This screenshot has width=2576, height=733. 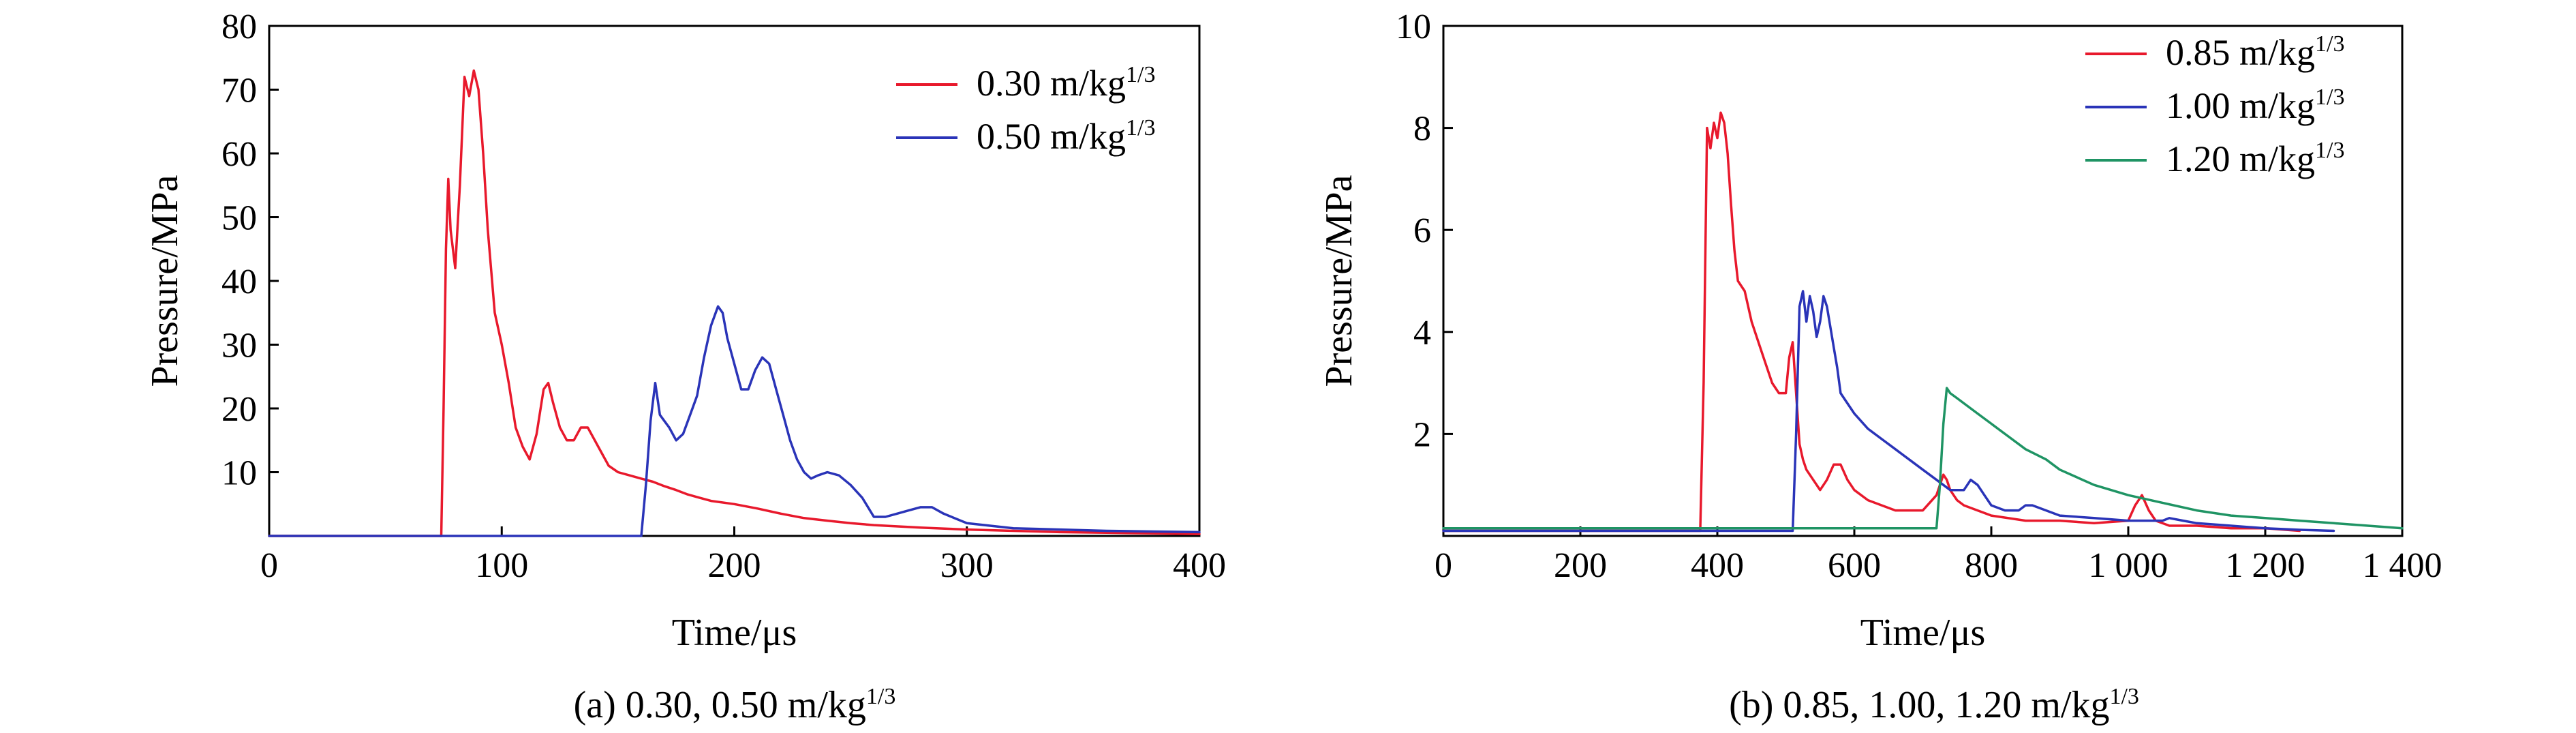 What do you see at coordinates (2402, 565) in the screenshot?
I see `x-tick-label: 1 400` at bounding box center [2402, 565].